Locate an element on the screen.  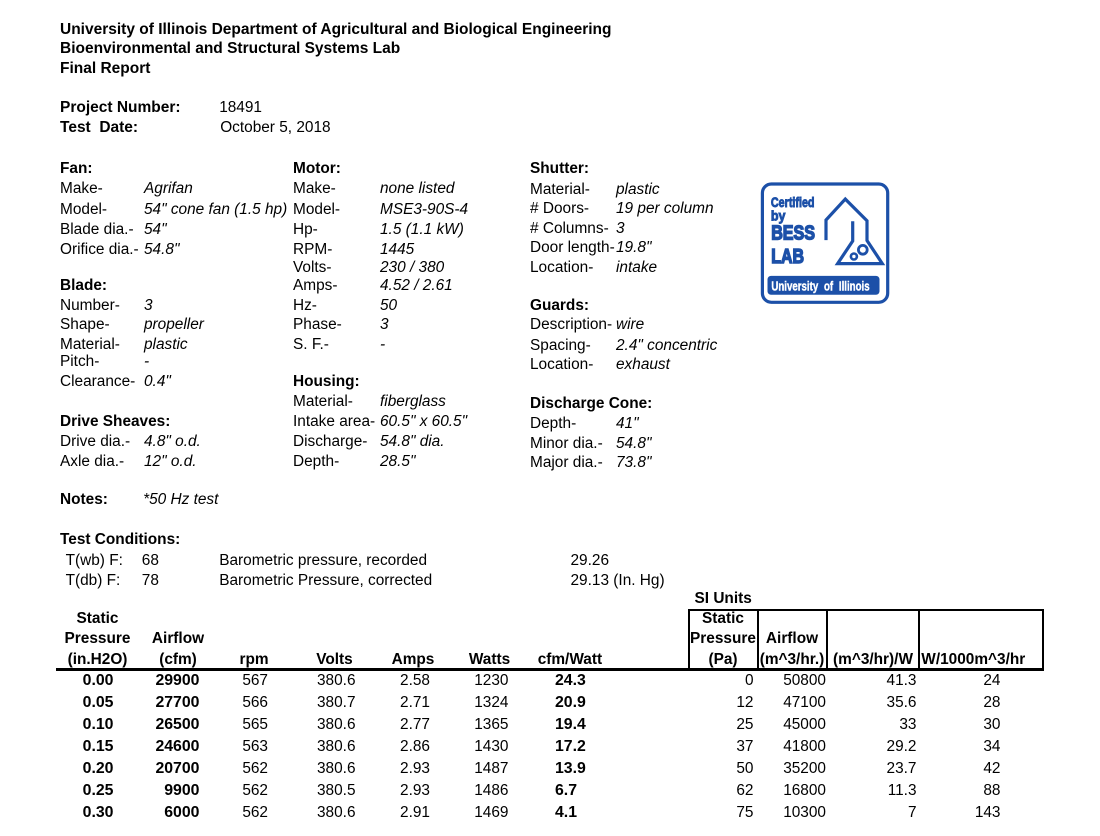
svg-text: Certified is located at coordinates (793, 202).